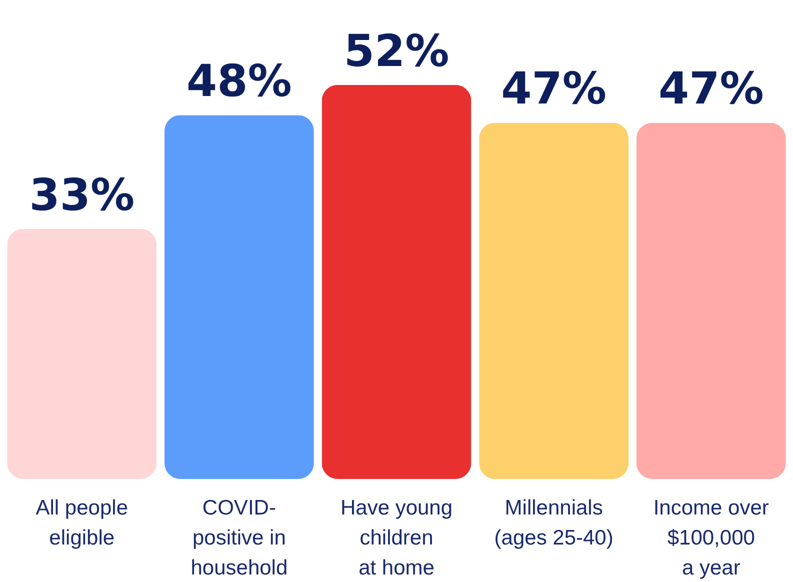  I want to click on x-tick-label: All people eligible, so click(82, 523).